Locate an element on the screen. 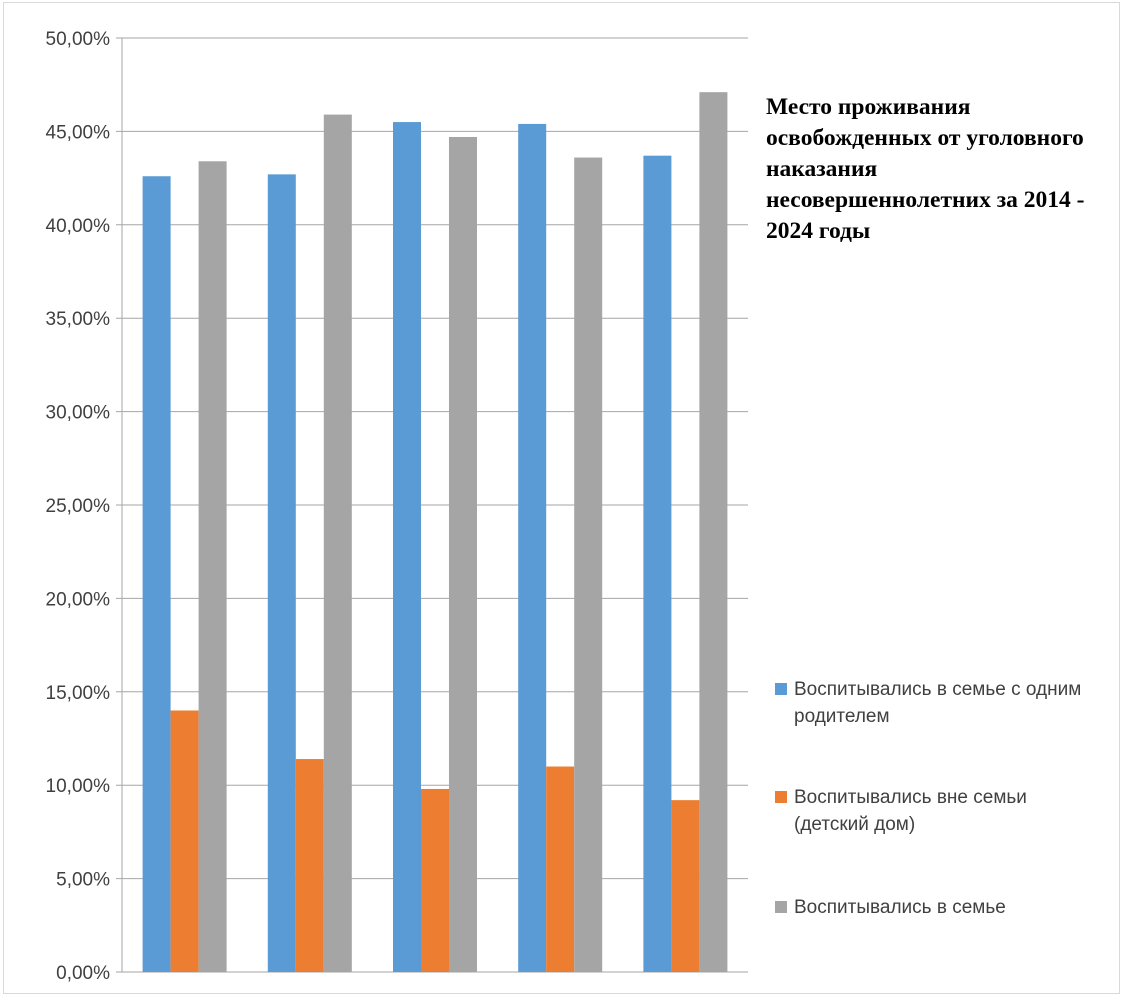 The width and height of the screenshot is (1123, 998). legend-item-orphanage: Воспитывались вне семьи (детский дом) is located at coordinates (939, 811).